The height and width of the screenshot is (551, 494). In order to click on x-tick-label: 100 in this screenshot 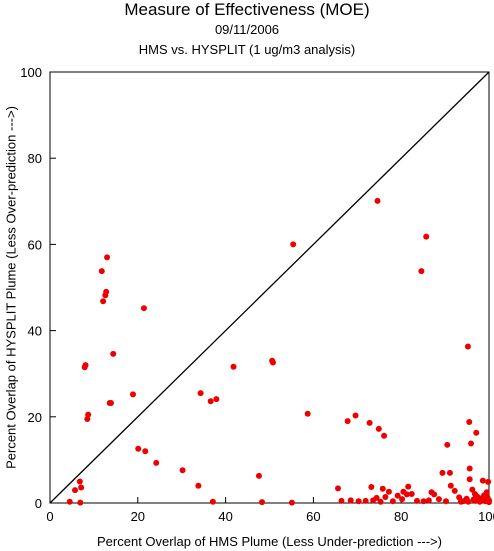, I will do `click(486, 516)`.